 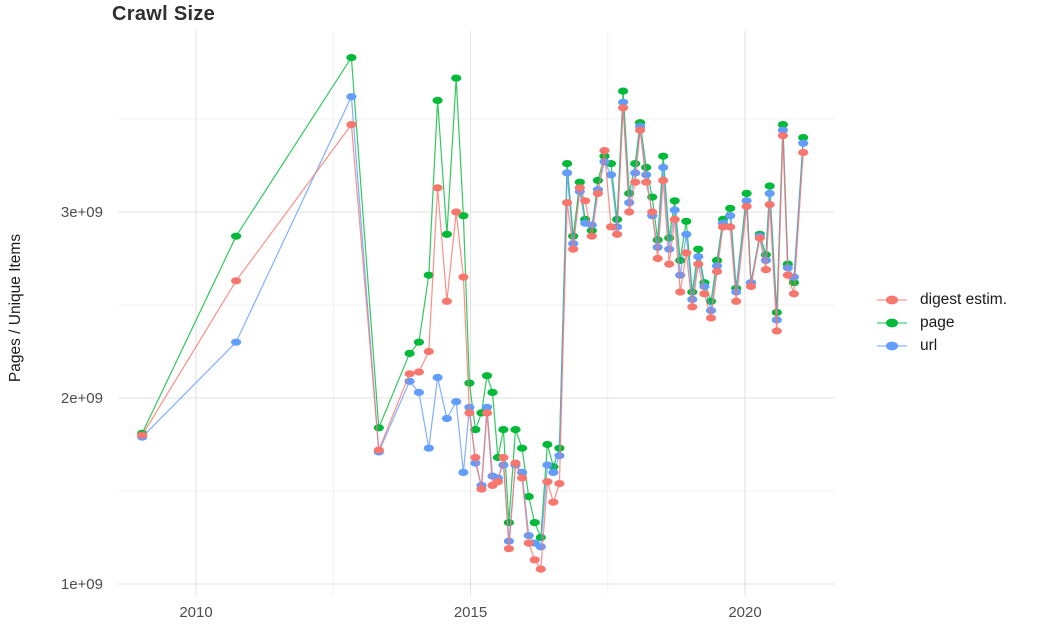 What do you see at coordinates (195, 612) in the screenshot?
I see `x-tick-label: 2010` at bounding box center [195, 612].